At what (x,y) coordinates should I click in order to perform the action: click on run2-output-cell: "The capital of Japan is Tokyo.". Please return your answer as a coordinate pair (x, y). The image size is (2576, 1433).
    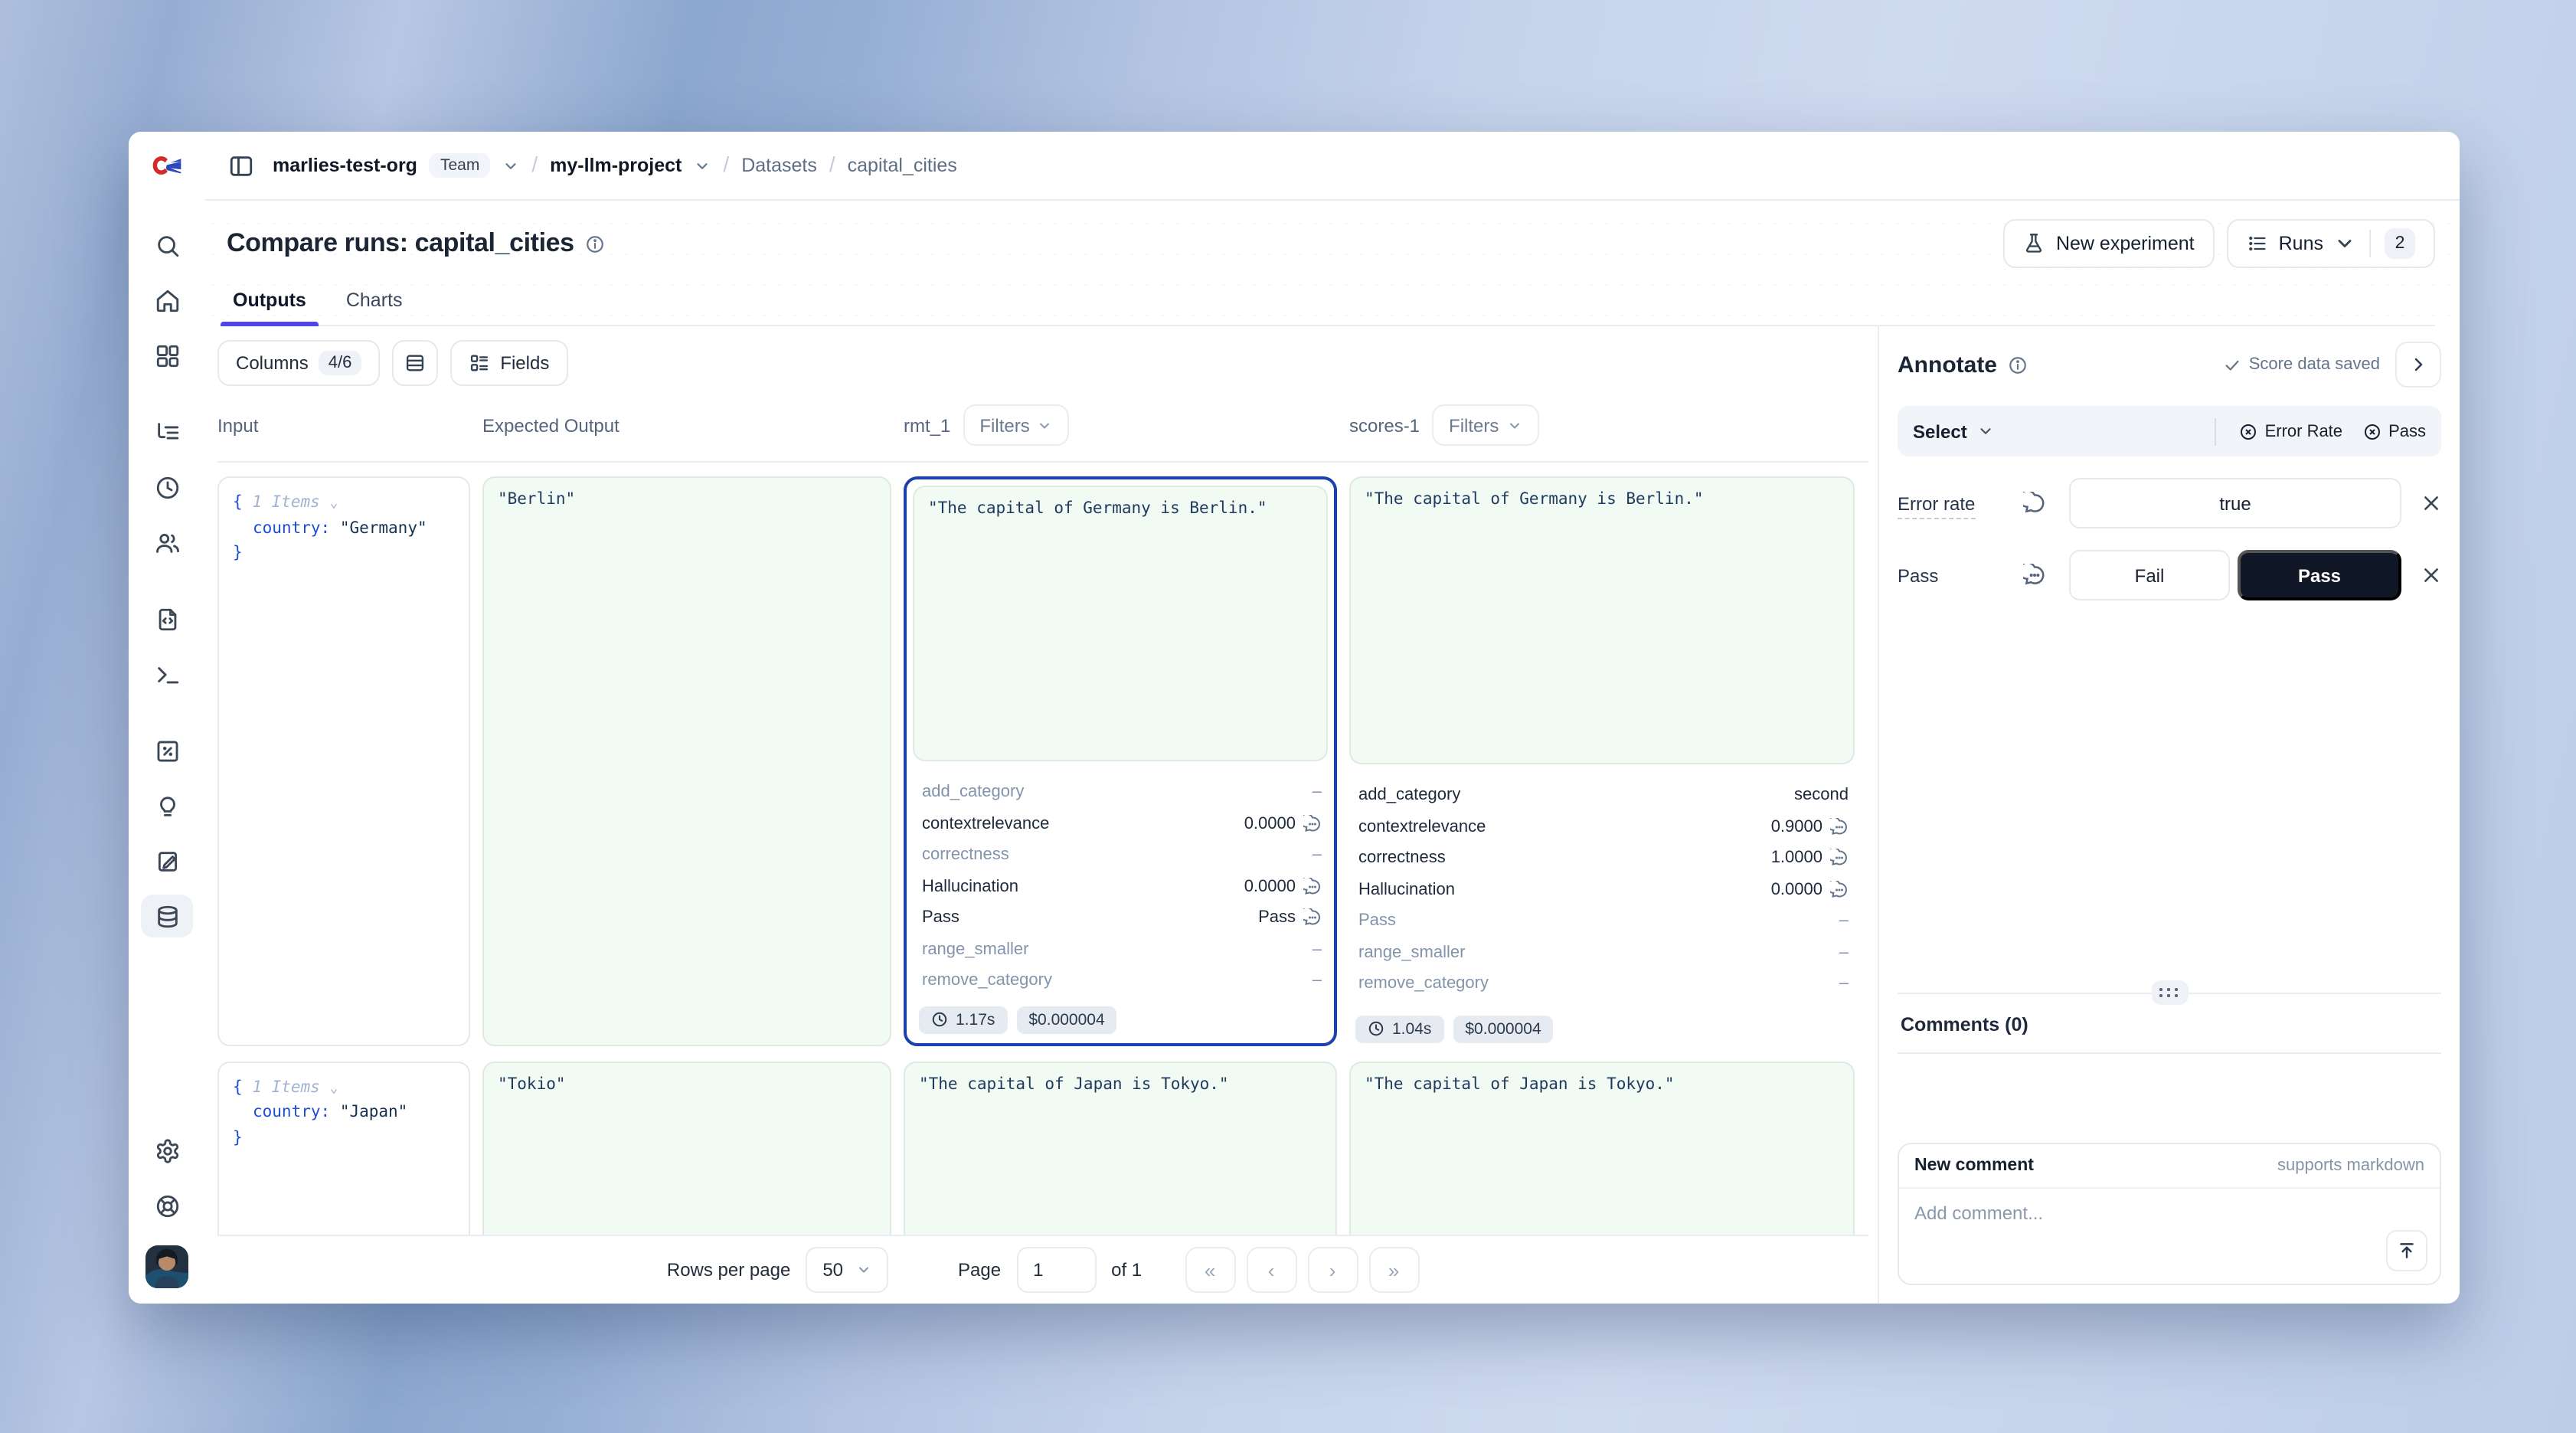
    Looking at the image, I should click on (1602, 1148).